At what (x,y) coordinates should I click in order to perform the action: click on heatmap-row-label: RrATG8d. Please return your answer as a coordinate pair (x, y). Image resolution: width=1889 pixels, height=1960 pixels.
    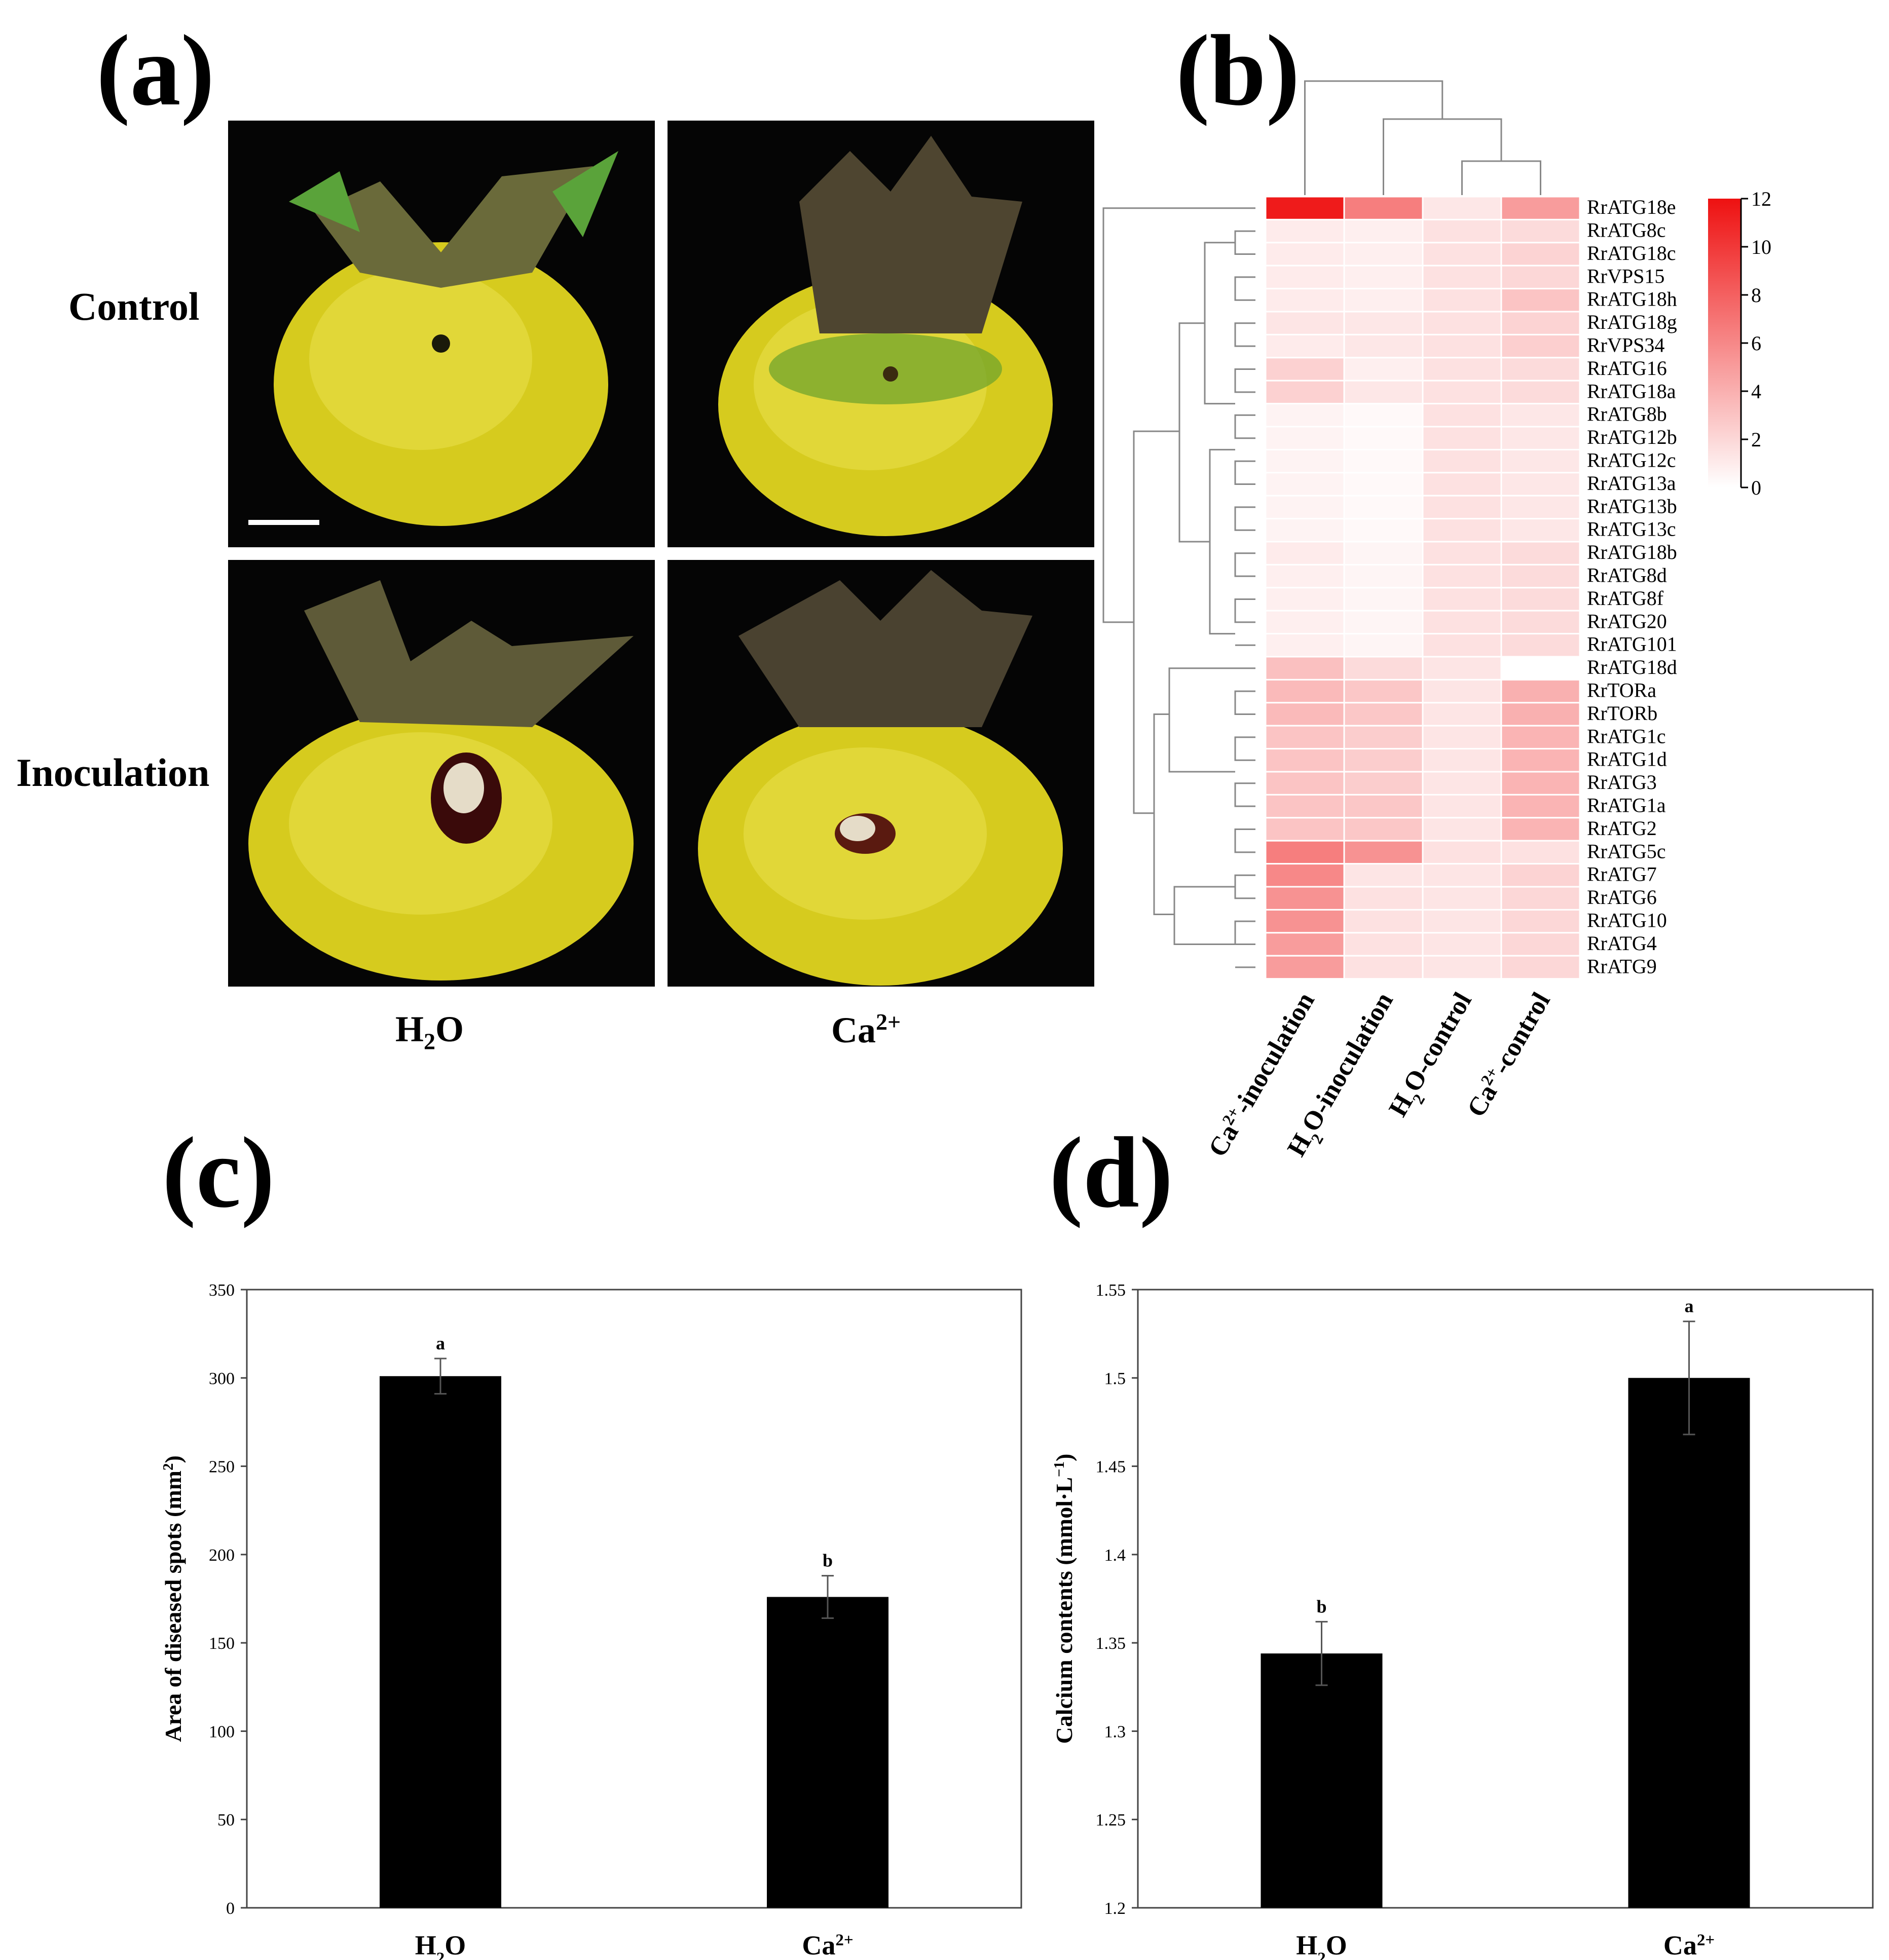
    Looking at the image, I should click on (1627, 574).